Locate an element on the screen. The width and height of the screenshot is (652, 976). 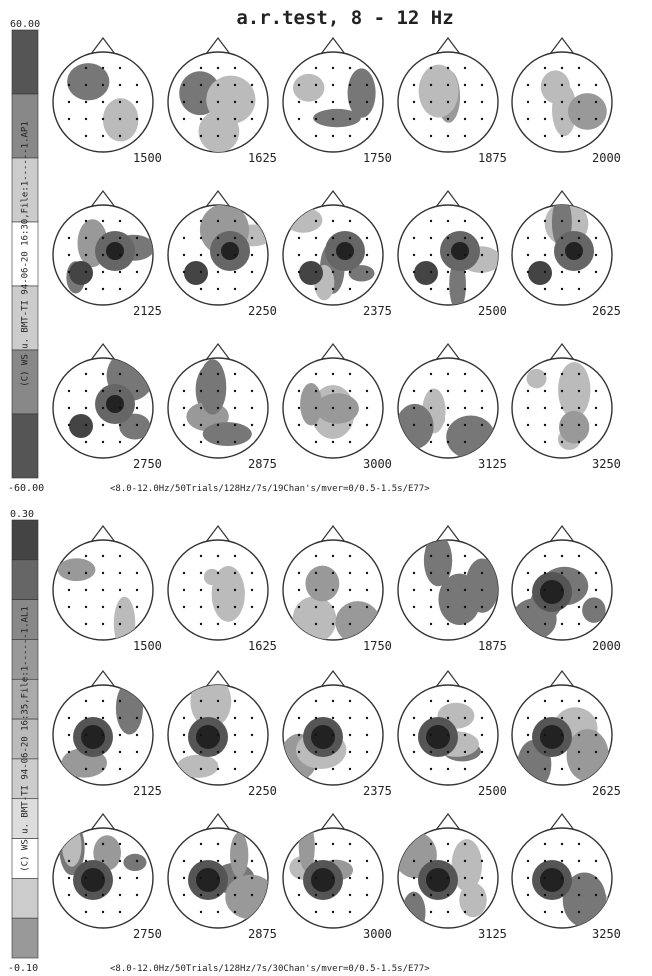
time-label: 1750 is located at coordinates (377, 158).